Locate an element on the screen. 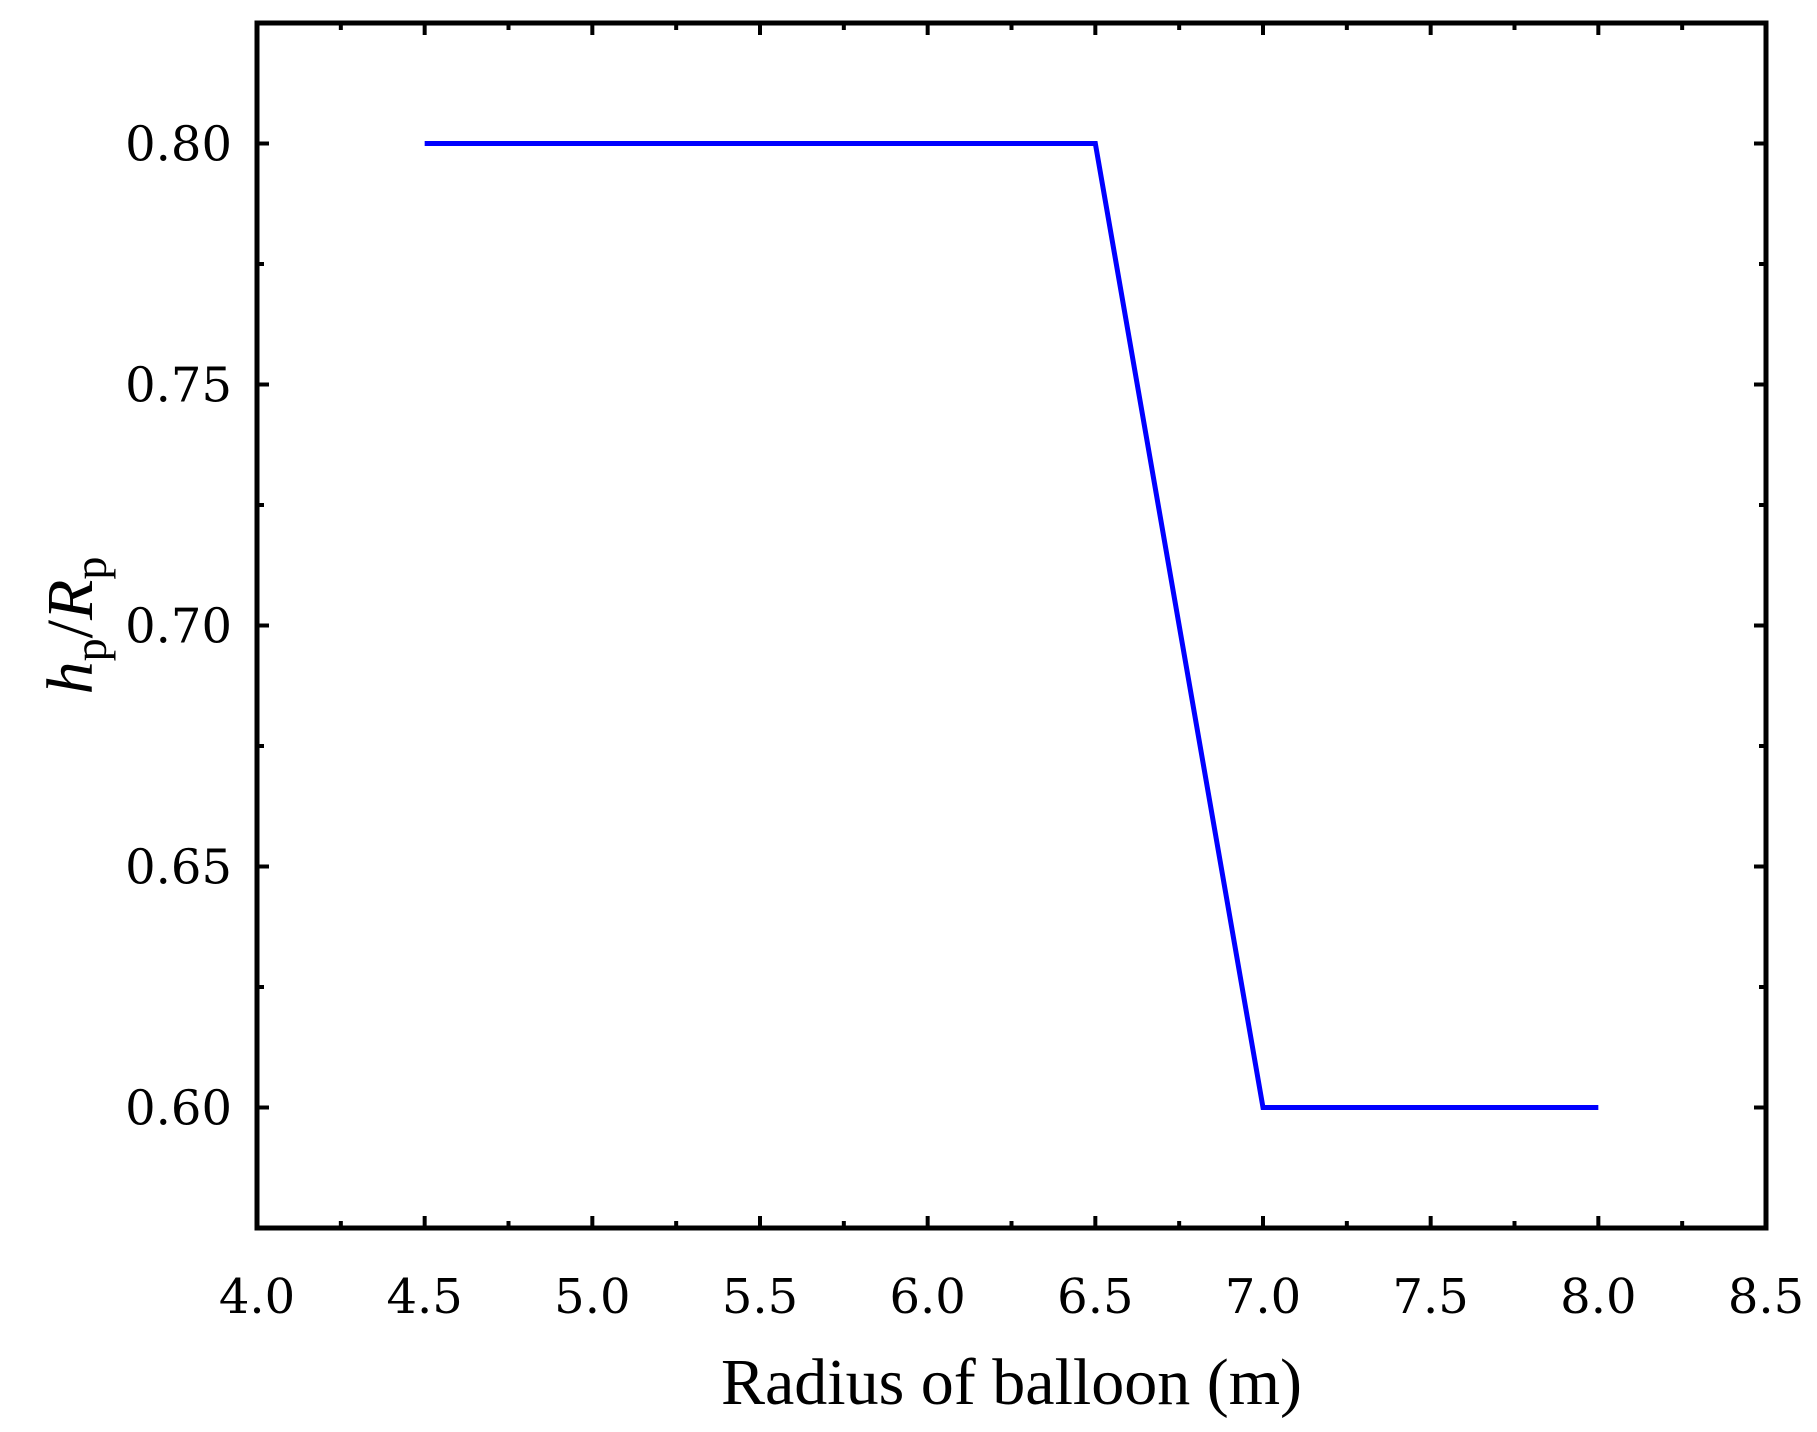  y-axis-title-base: h is located at coordinates (70, 677).